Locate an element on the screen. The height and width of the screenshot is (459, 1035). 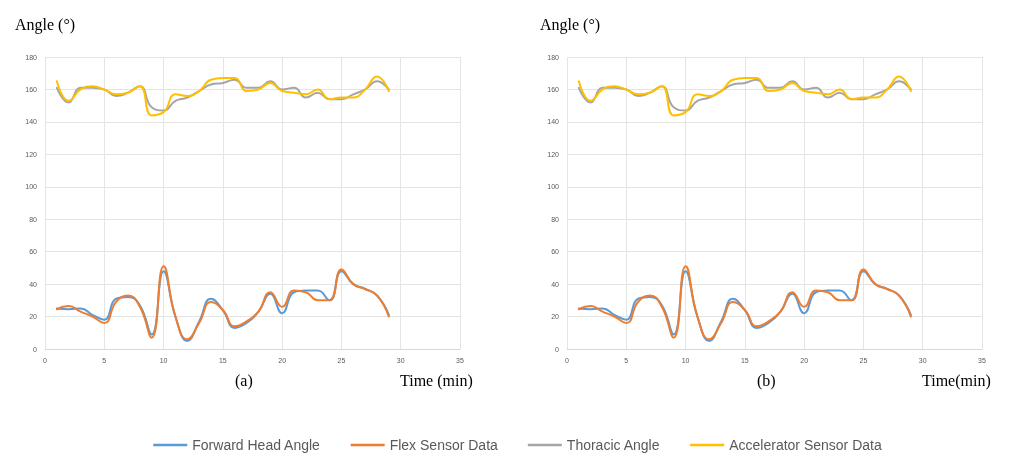
text: (a) is located at coordinates (244, 380).